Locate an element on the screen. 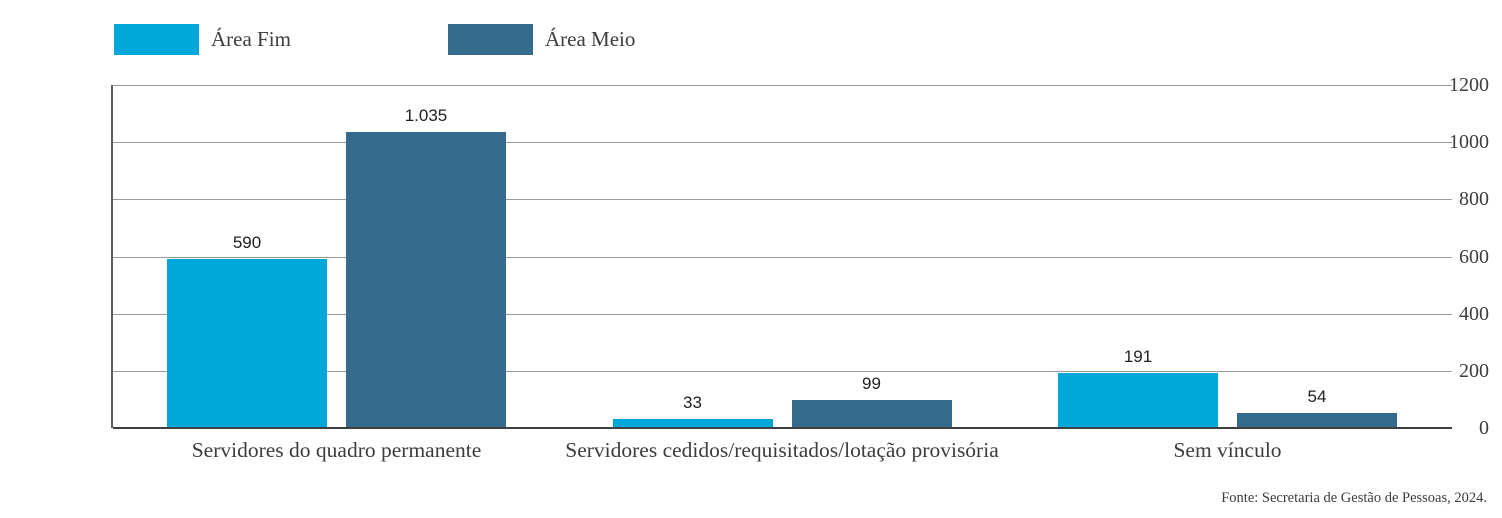 Image resolution: width=1502 pixels, height=518 pixels. ytick-label-200: 200 is located at coordinates (1474, 370).